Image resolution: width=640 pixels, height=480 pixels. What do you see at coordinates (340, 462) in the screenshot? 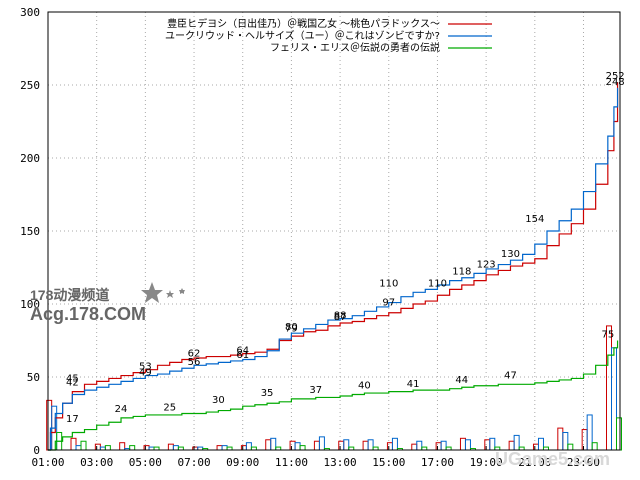
I see `x-tick-label: 13:00` at bounding box center [340, 462].